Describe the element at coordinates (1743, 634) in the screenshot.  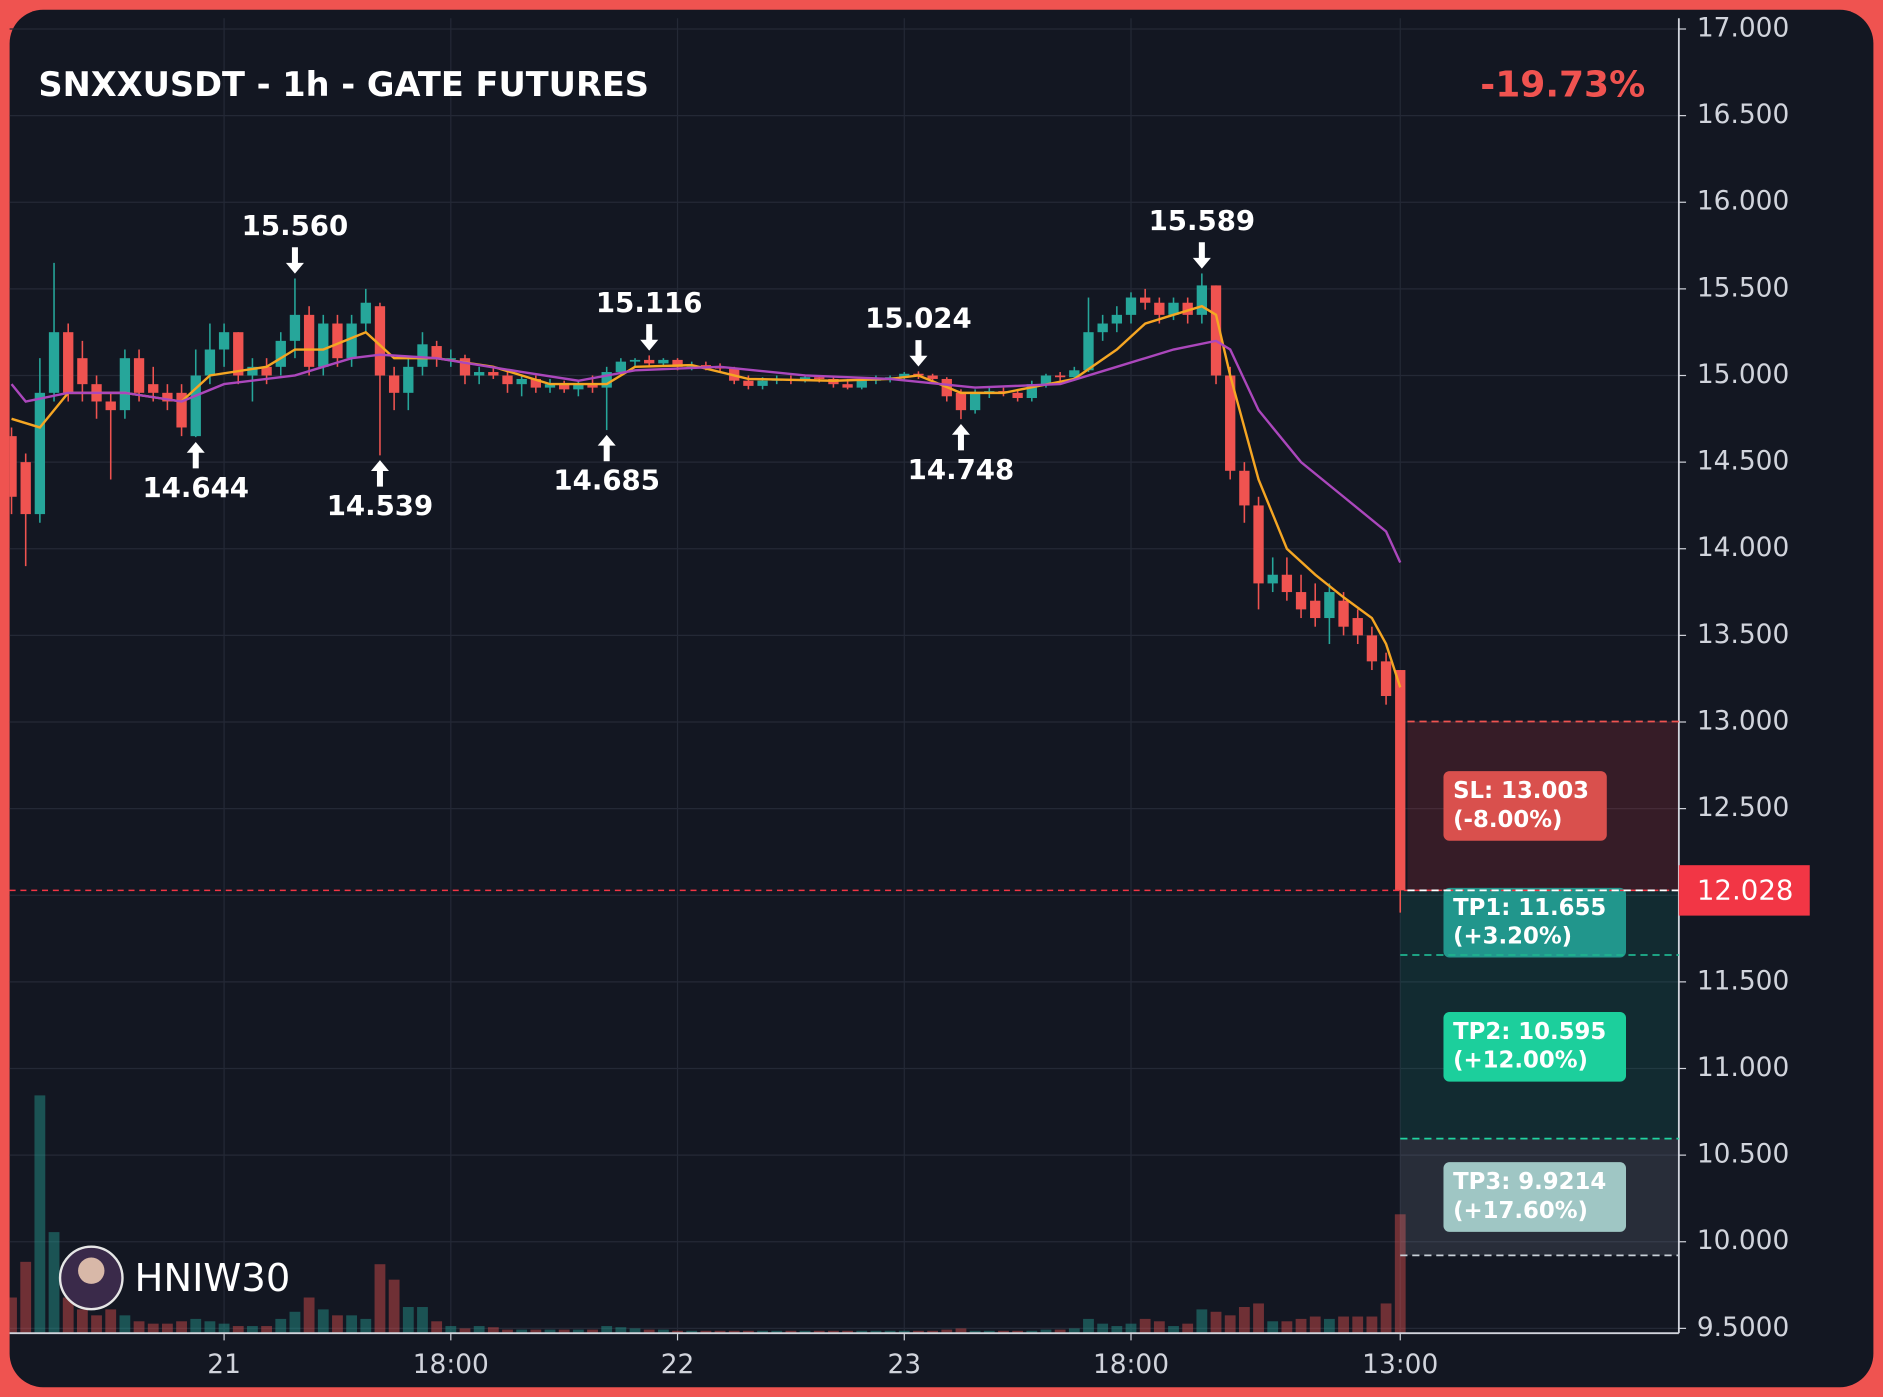
I see `y-tick-label: 13.500` at that location.